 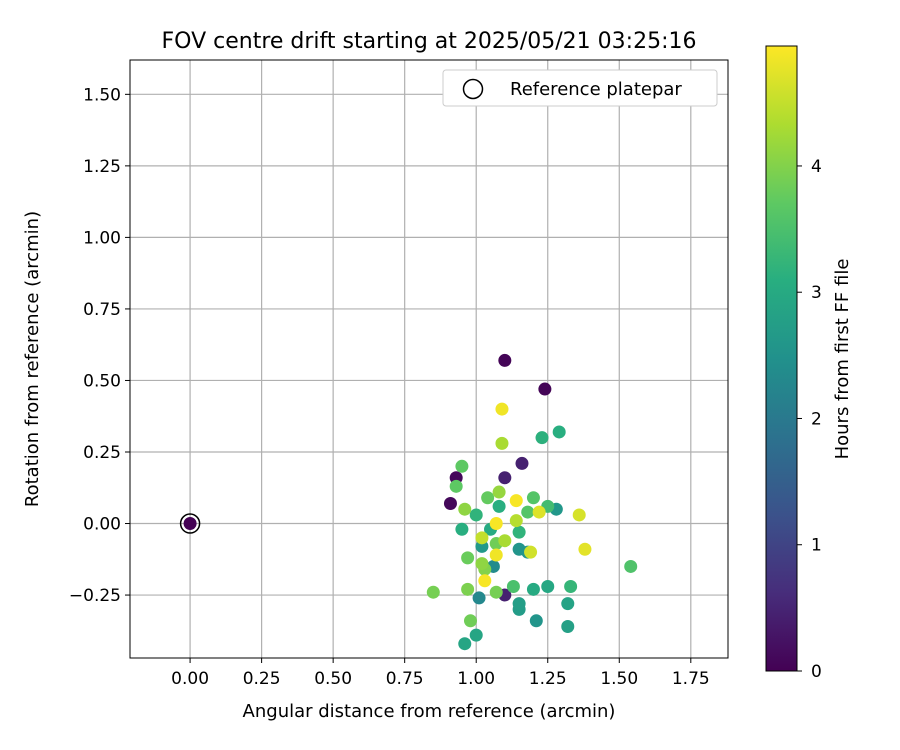 I want to click on colorbar-tick-label: 2, so click(x=816, y=419).